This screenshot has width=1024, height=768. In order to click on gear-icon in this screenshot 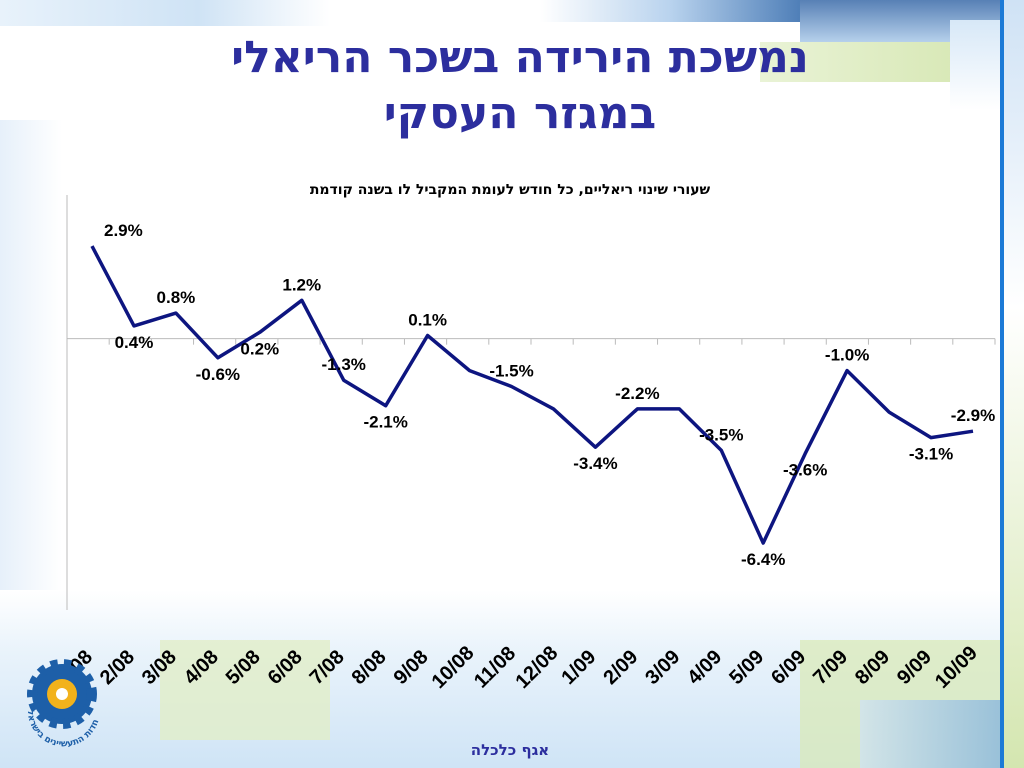, I will do `click(62, 694)`.